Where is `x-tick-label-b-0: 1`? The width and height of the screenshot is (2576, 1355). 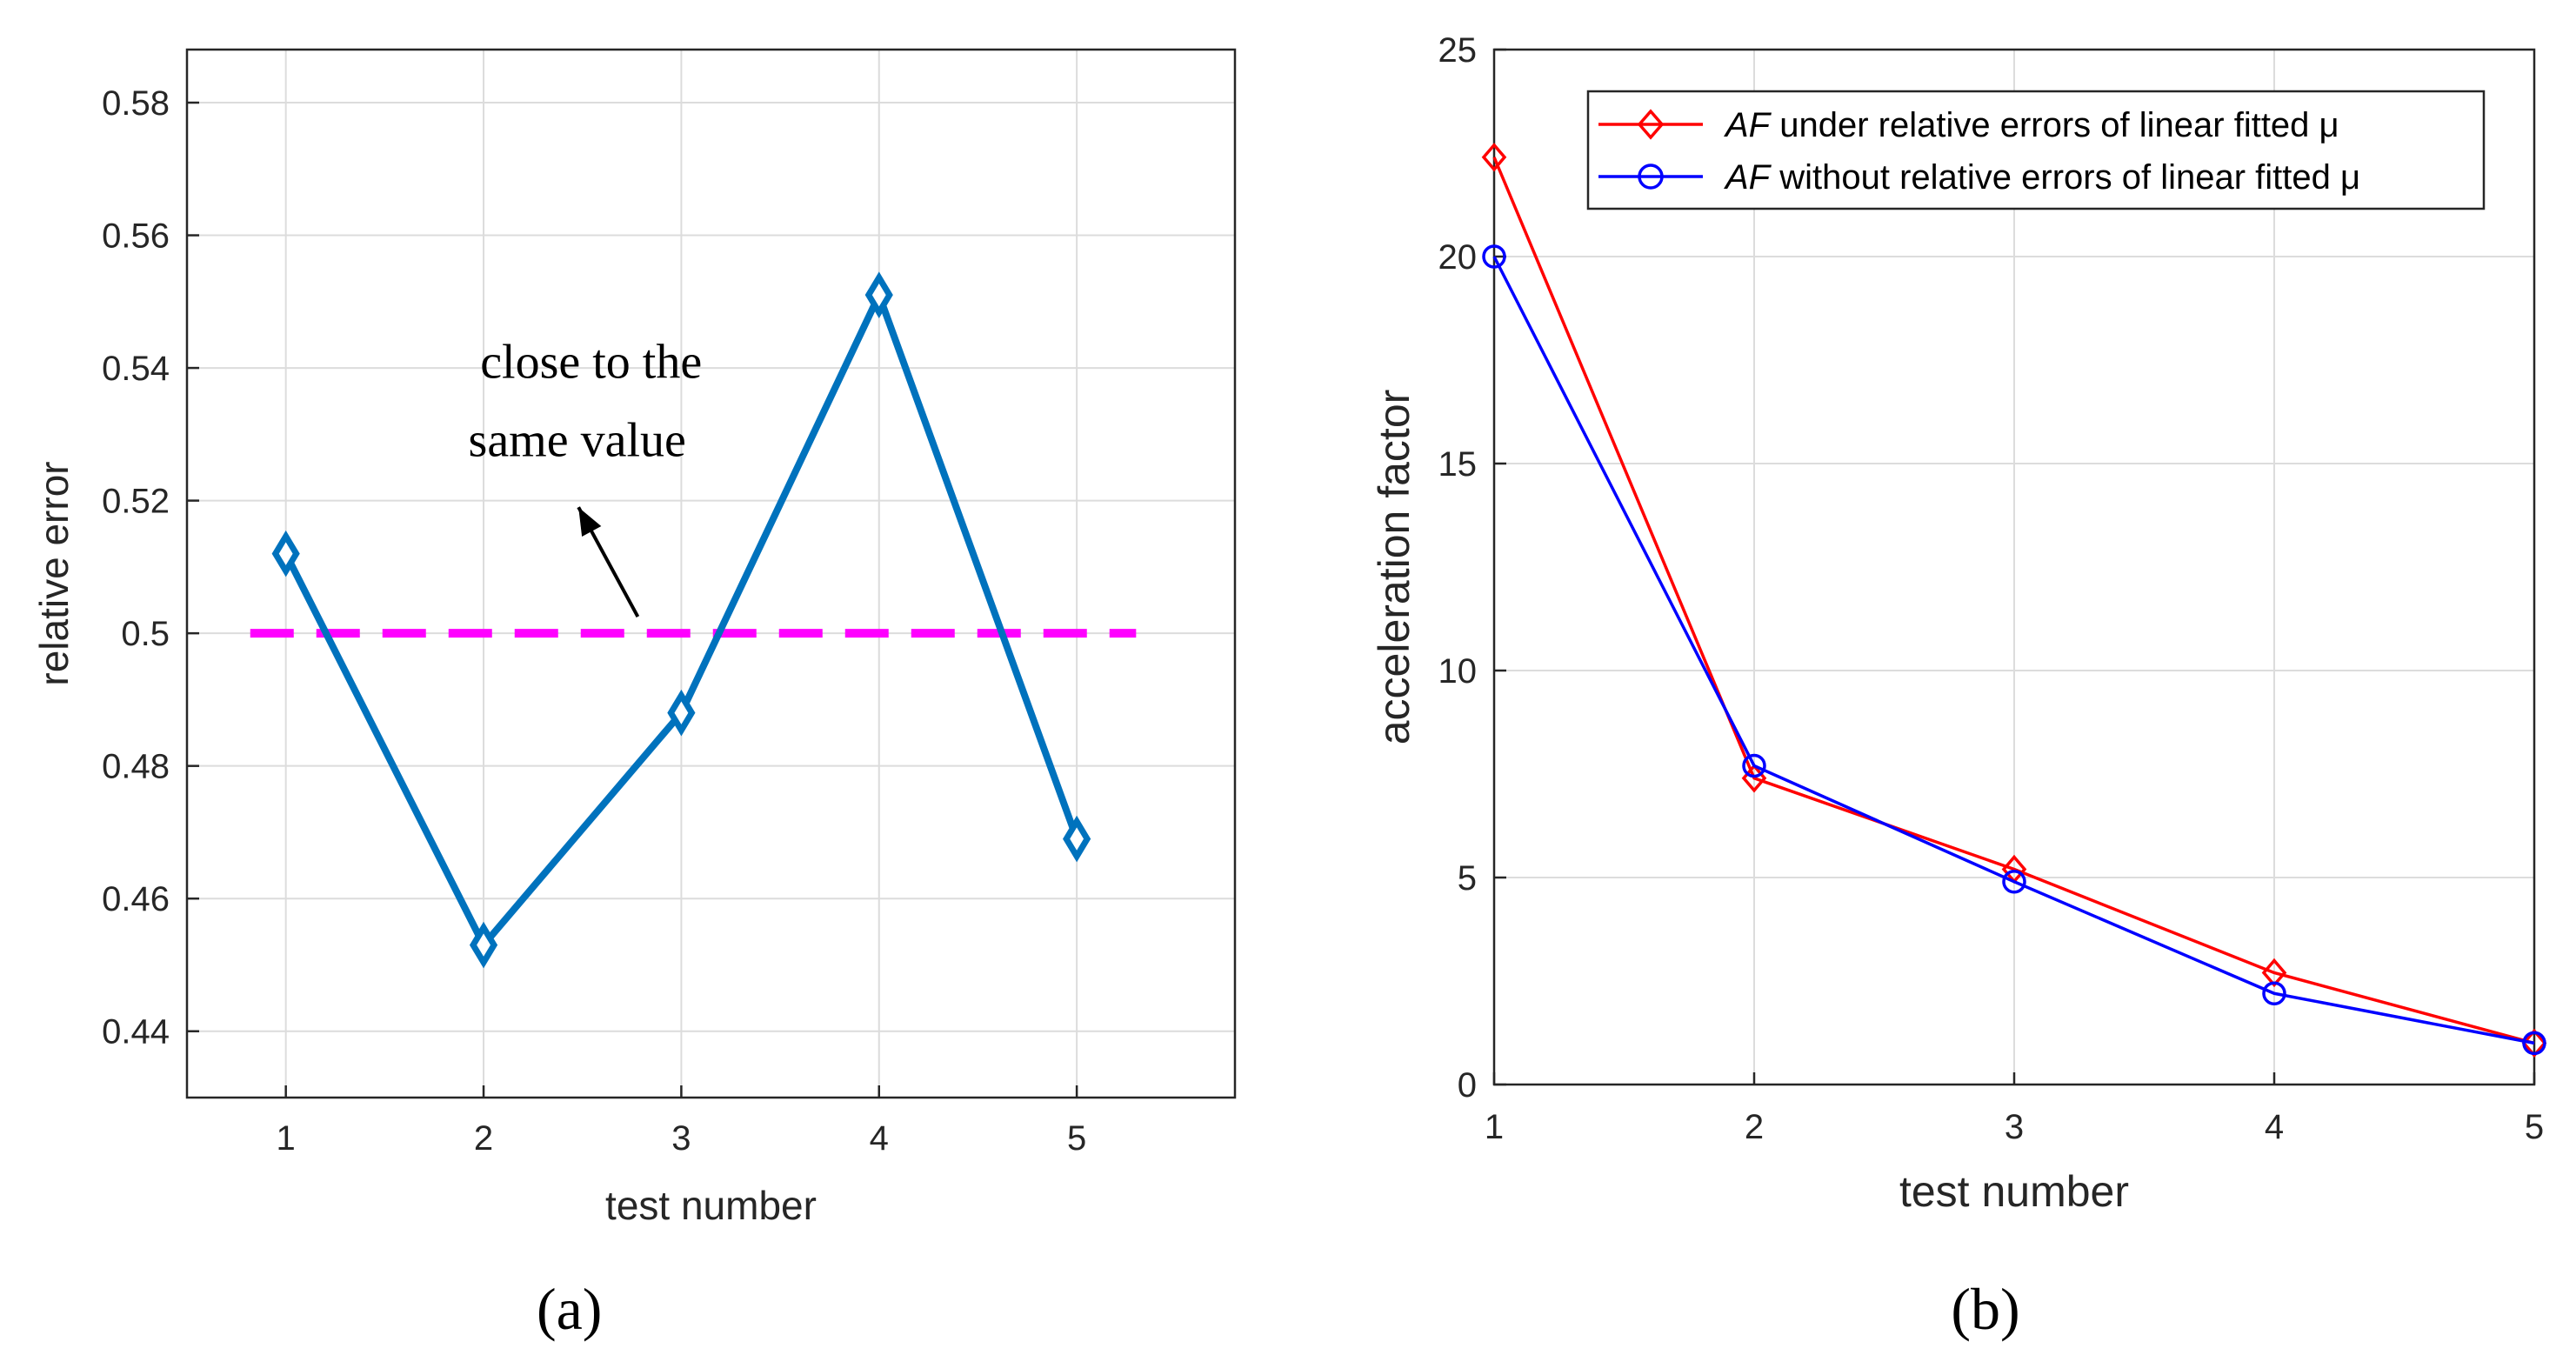 x-tick-label-b-0: 1 is located at coordinates (1494, 1127).